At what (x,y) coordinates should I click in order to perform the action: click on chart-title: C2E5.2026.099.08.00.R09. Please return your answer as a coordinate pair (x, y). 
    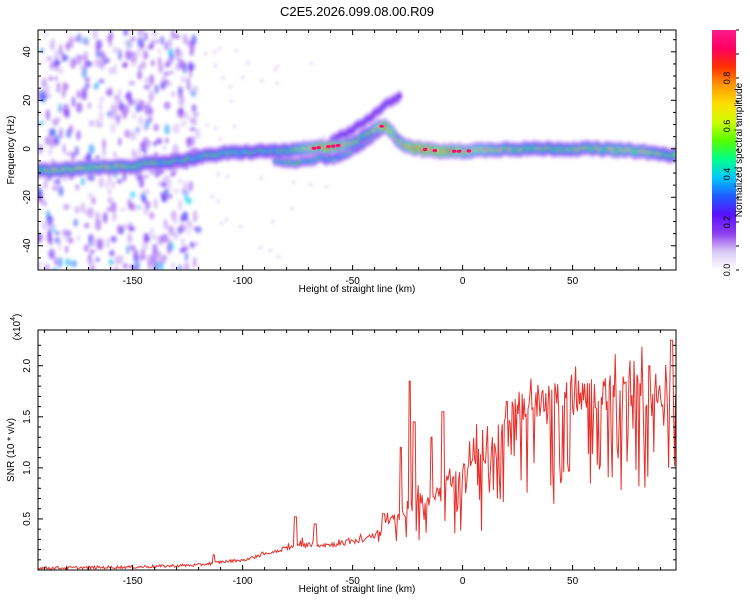
    Looking at the image, I should click on (357, 11).